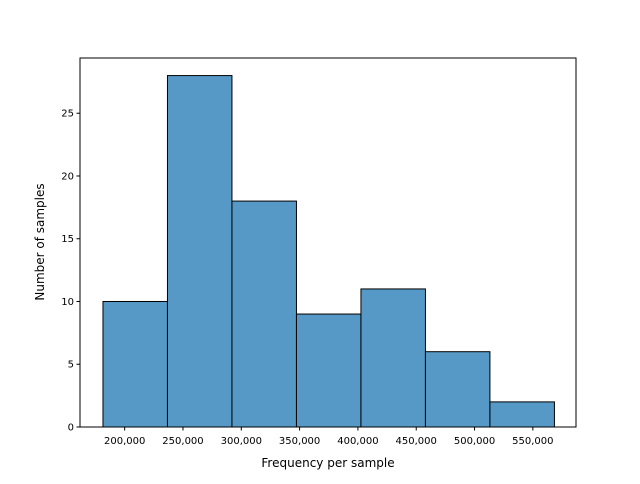 The width and height of the screenshot is (640, 484). I want to click on x-tick-label: 300,000, so click(241, 441).